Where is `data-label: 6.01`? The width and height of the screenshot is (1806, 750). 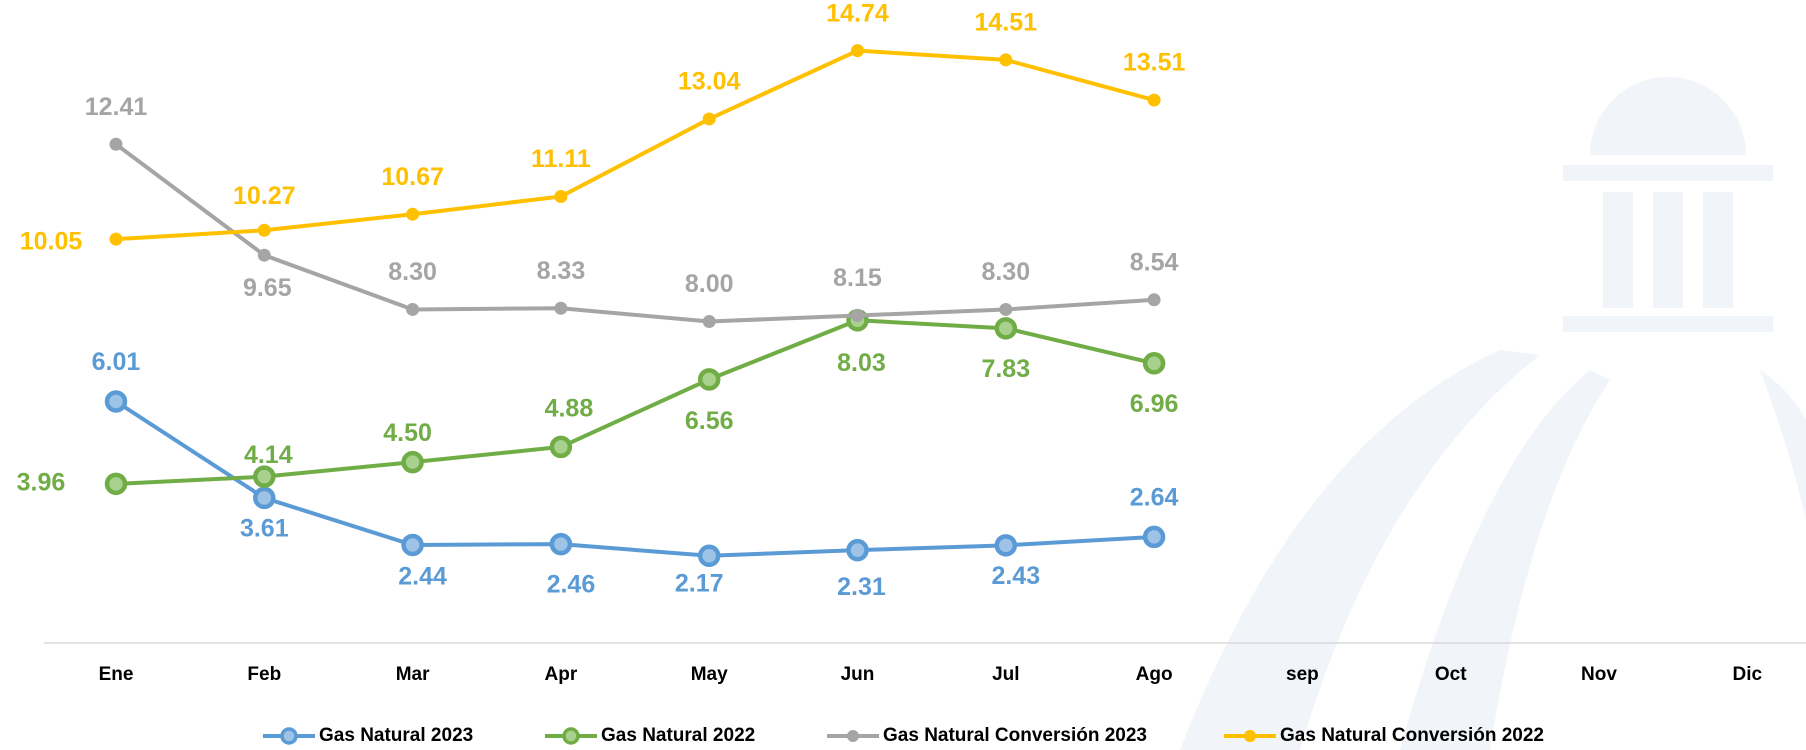
data-label: 6.01 is located at coordinates (116, 362).